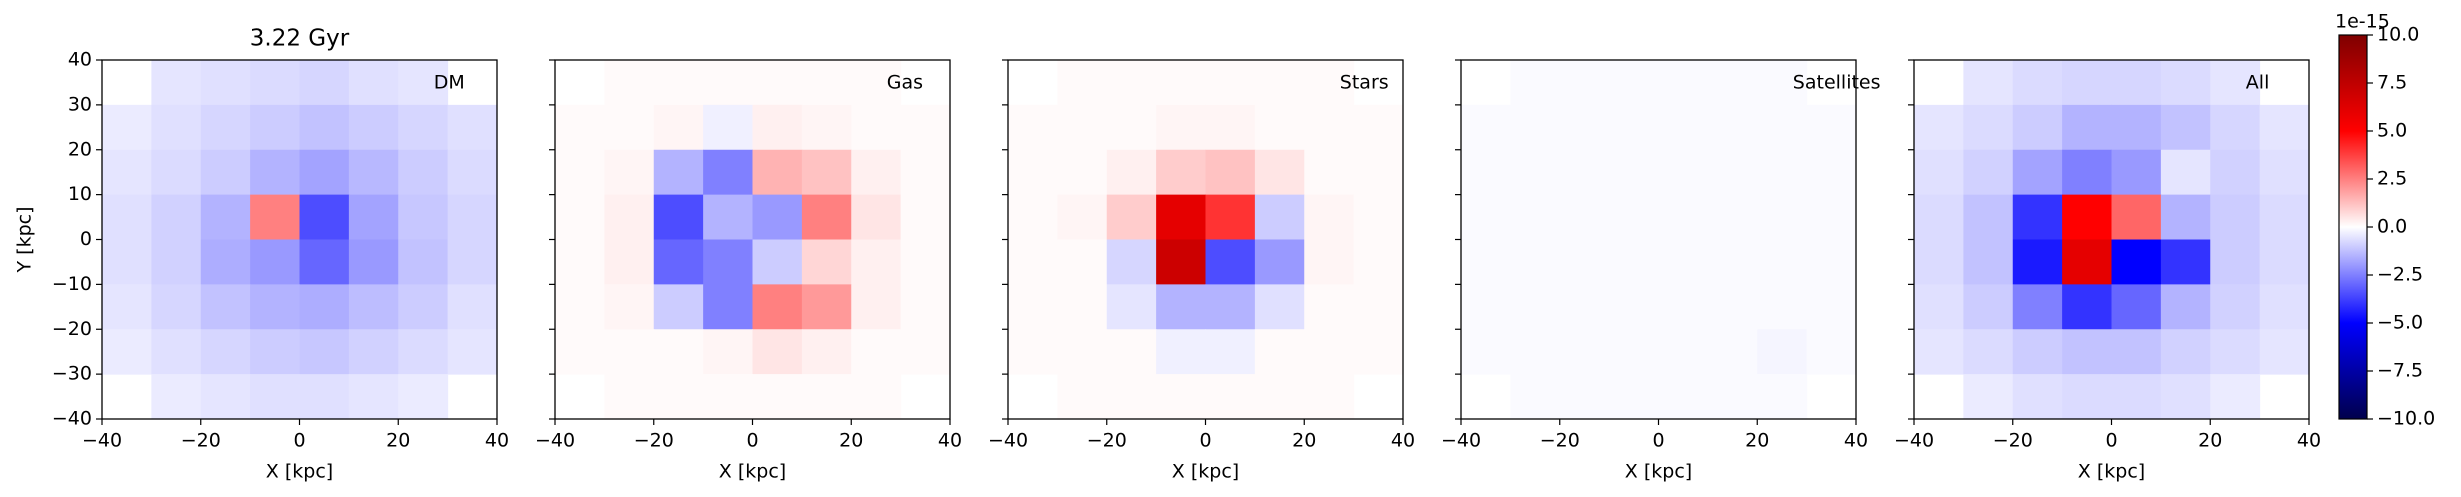 The image size is (2461, 497). I want to click on y-tick-label: 20, so click(80, 149).